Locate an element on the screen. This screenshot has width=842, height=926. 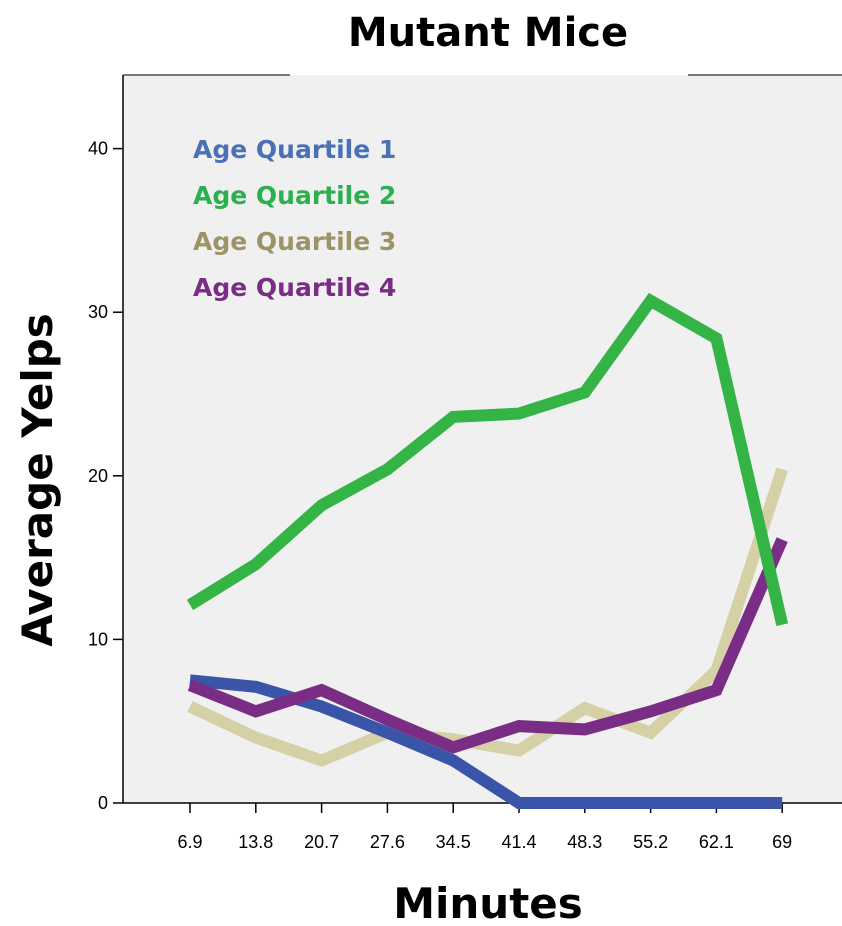
x-tick-label: 62.1 is located at coordinates (716, 842).